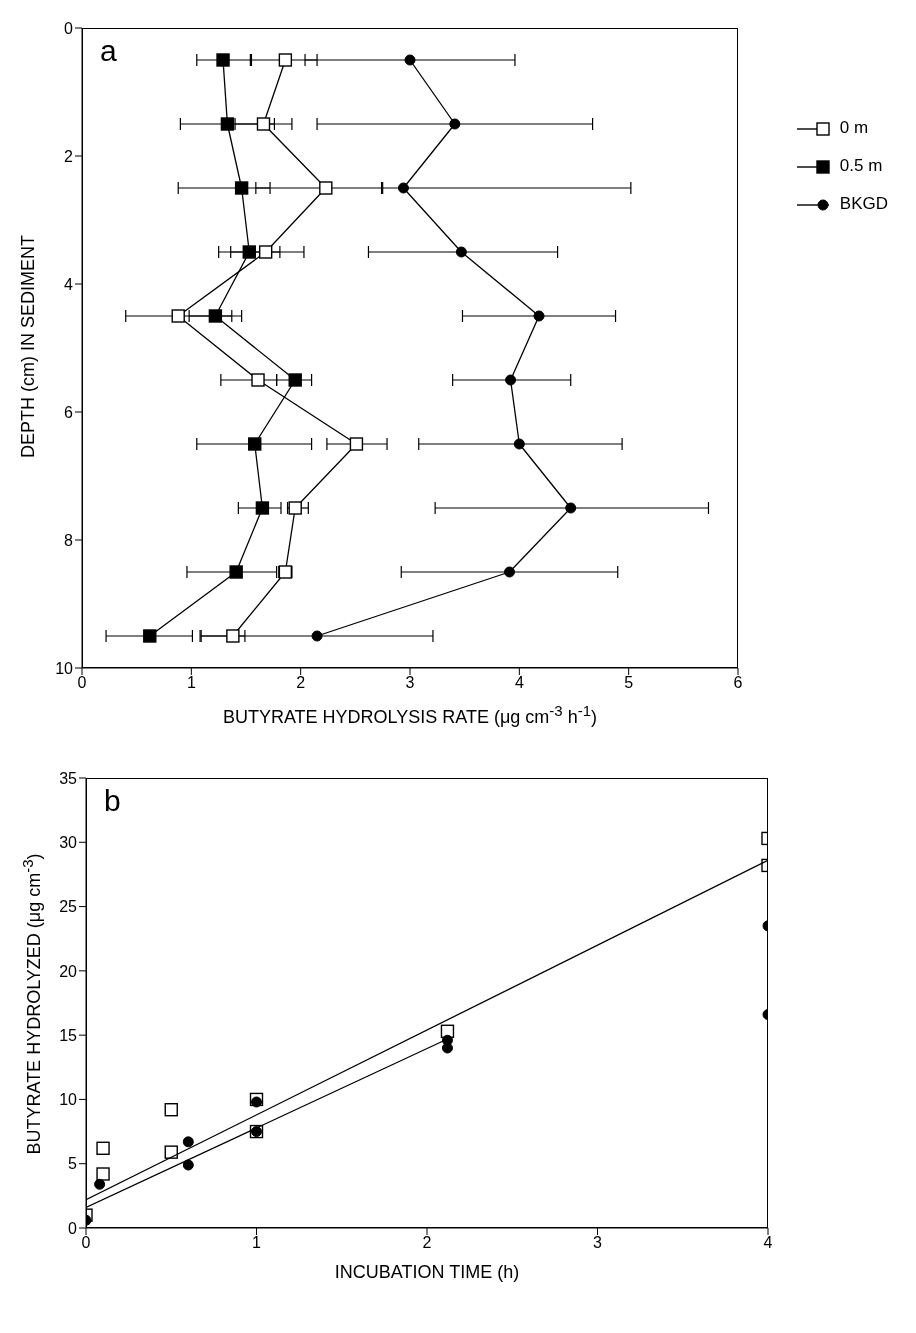 The image size is (916, 1333). Describe the element at coordinates (68, 971) in the screenshot. I see `y-tick-label: 20` at that location.